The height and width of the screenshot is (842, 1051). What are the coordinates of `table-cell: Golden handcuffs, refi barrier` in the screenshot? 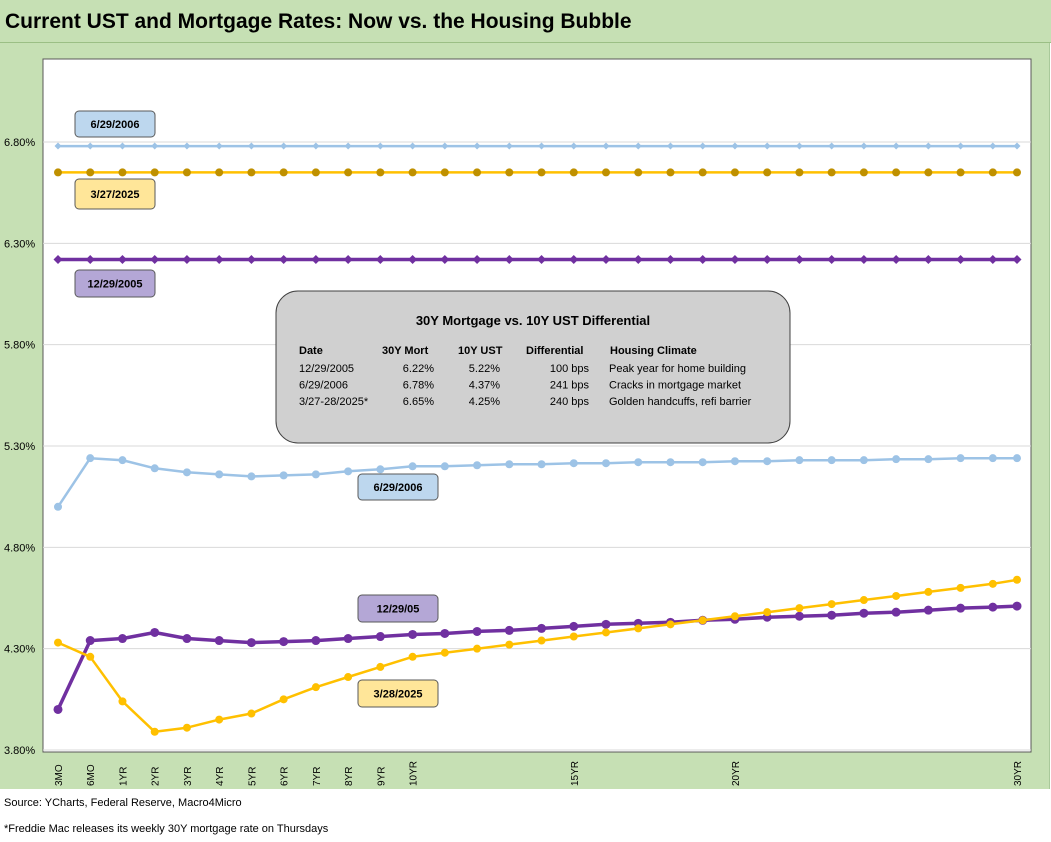 It's located at (680, 402).